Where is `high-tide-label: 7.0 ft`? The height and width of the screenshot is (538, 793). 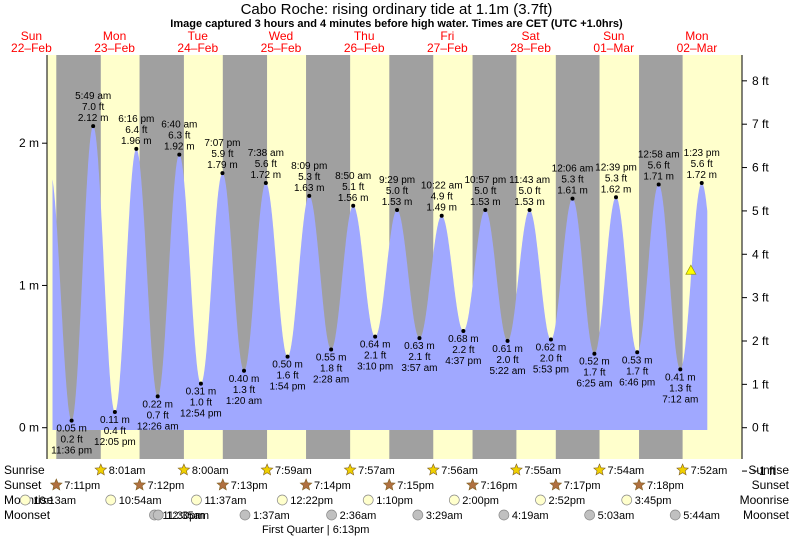
high-tide-label: 7.0 ft is located at coordinates (93, 107).